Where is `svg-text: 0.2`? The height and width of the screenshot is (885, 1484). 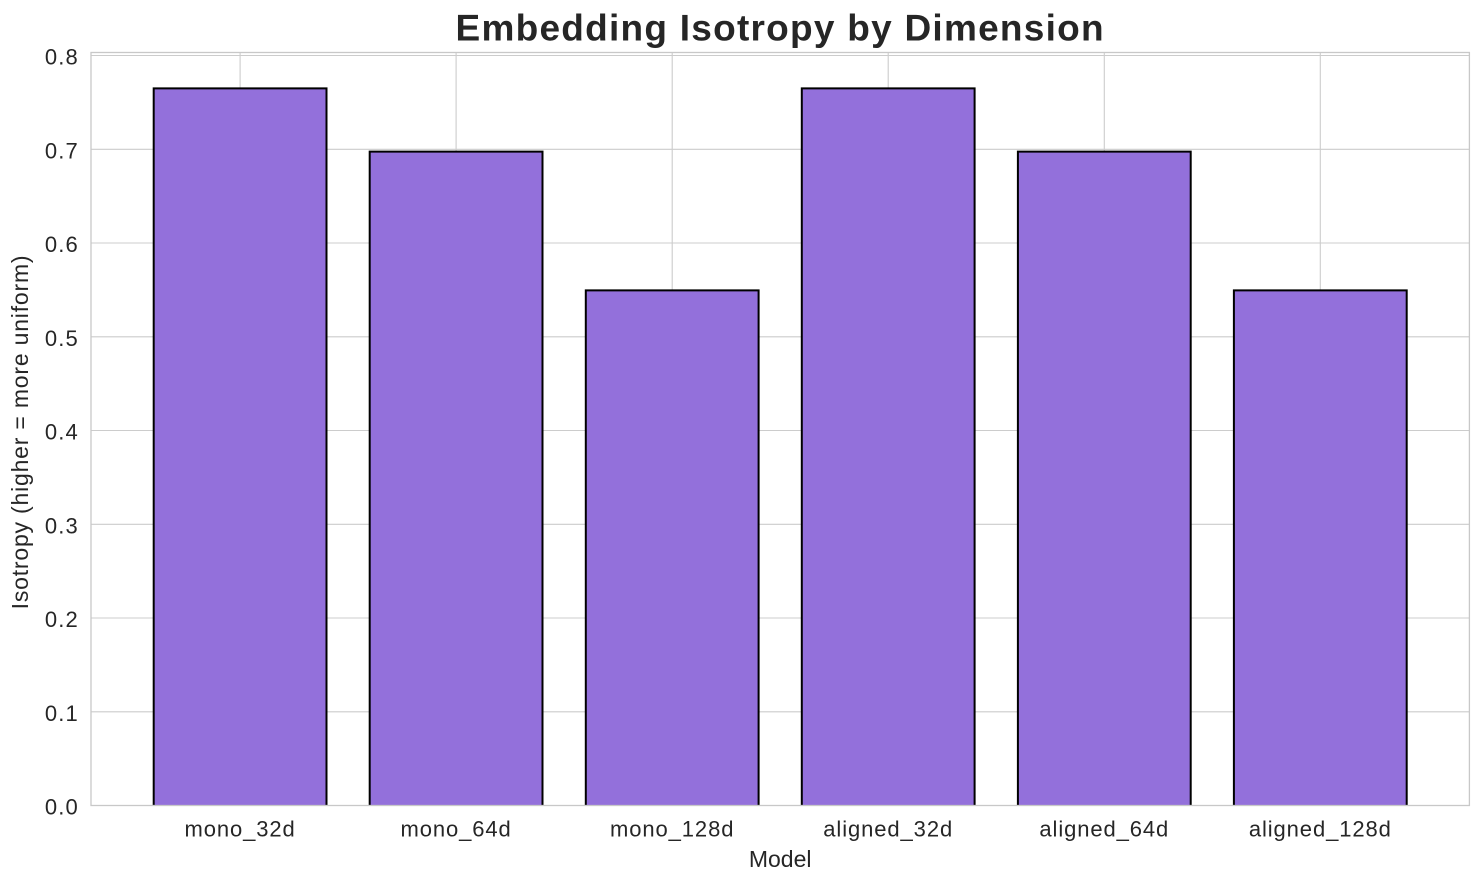
svg-text: 0.2 is located at coordinates (62, 619).